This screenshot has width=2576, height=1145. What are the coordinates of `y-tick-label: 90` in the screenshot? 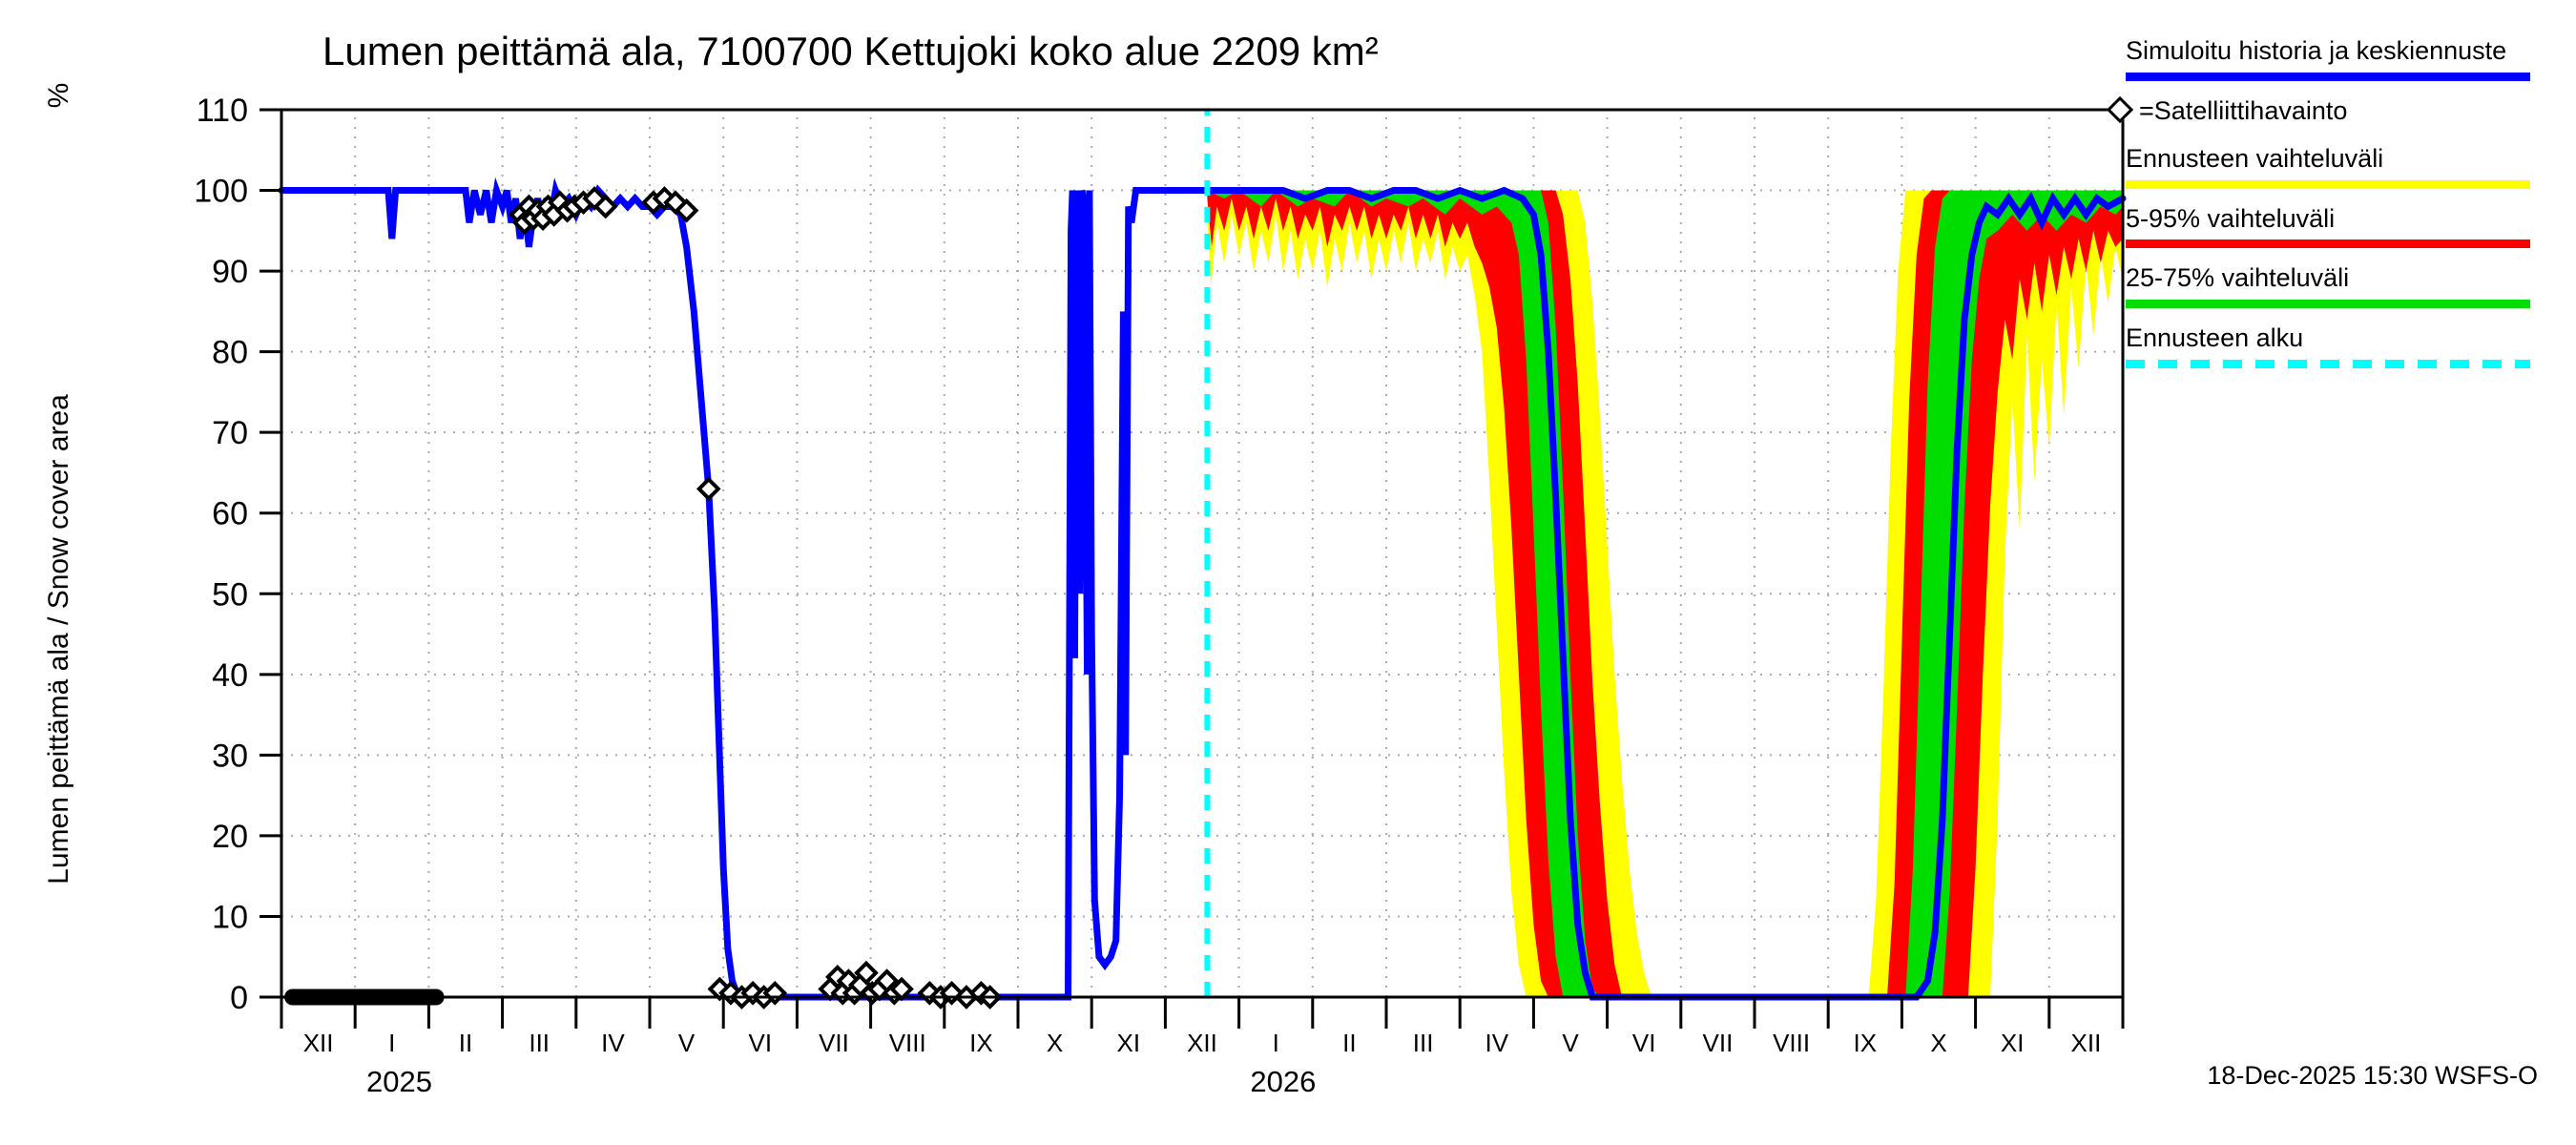 It's located at (230, 272).